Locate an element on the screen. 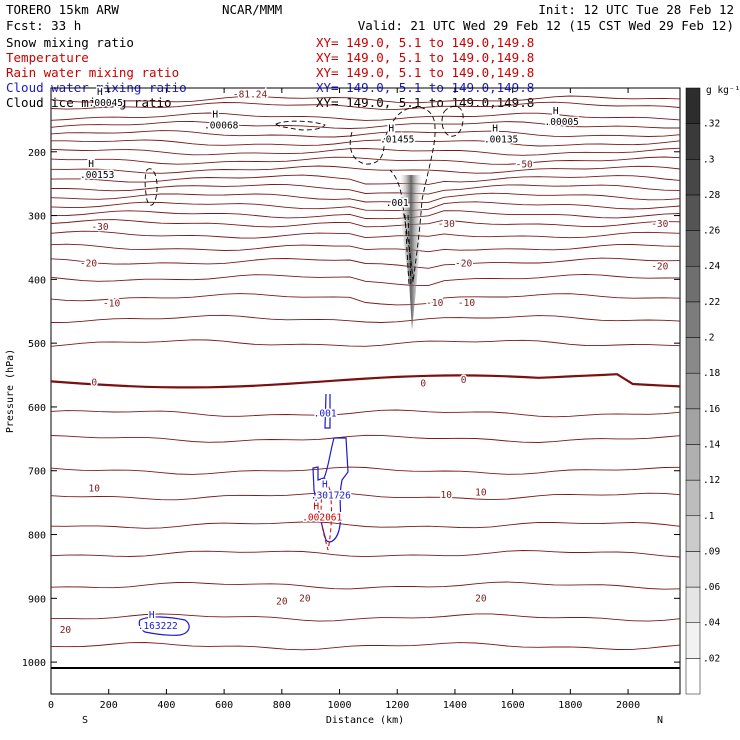 The image size is (740, 740). y-tick-label: 1000 is located at coordinates (34, 663).